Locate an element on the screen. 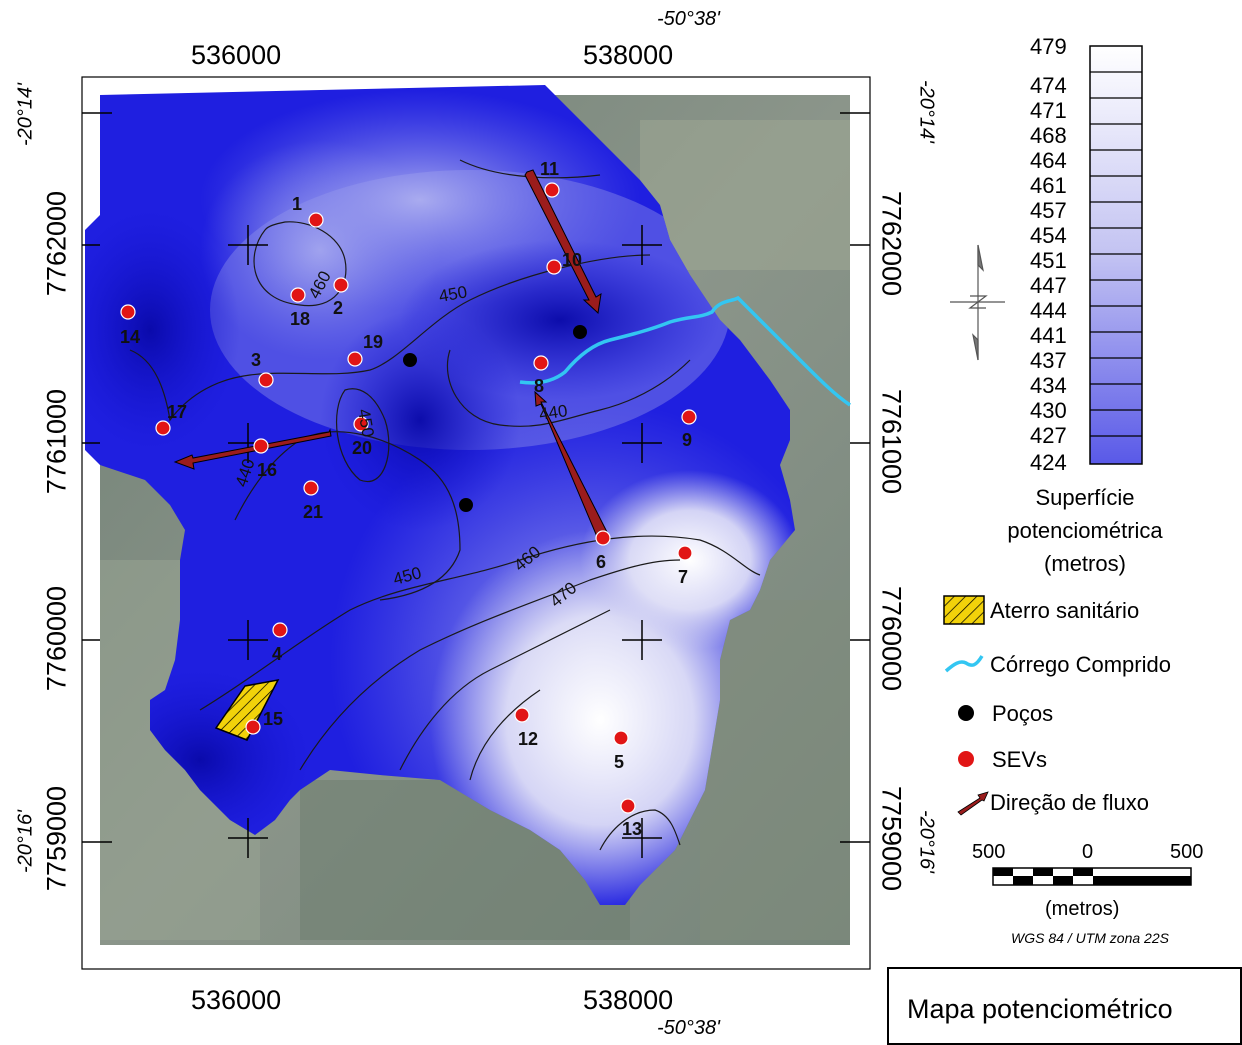  left-northing-label: 7761000 is located at coordinates (56, 441).